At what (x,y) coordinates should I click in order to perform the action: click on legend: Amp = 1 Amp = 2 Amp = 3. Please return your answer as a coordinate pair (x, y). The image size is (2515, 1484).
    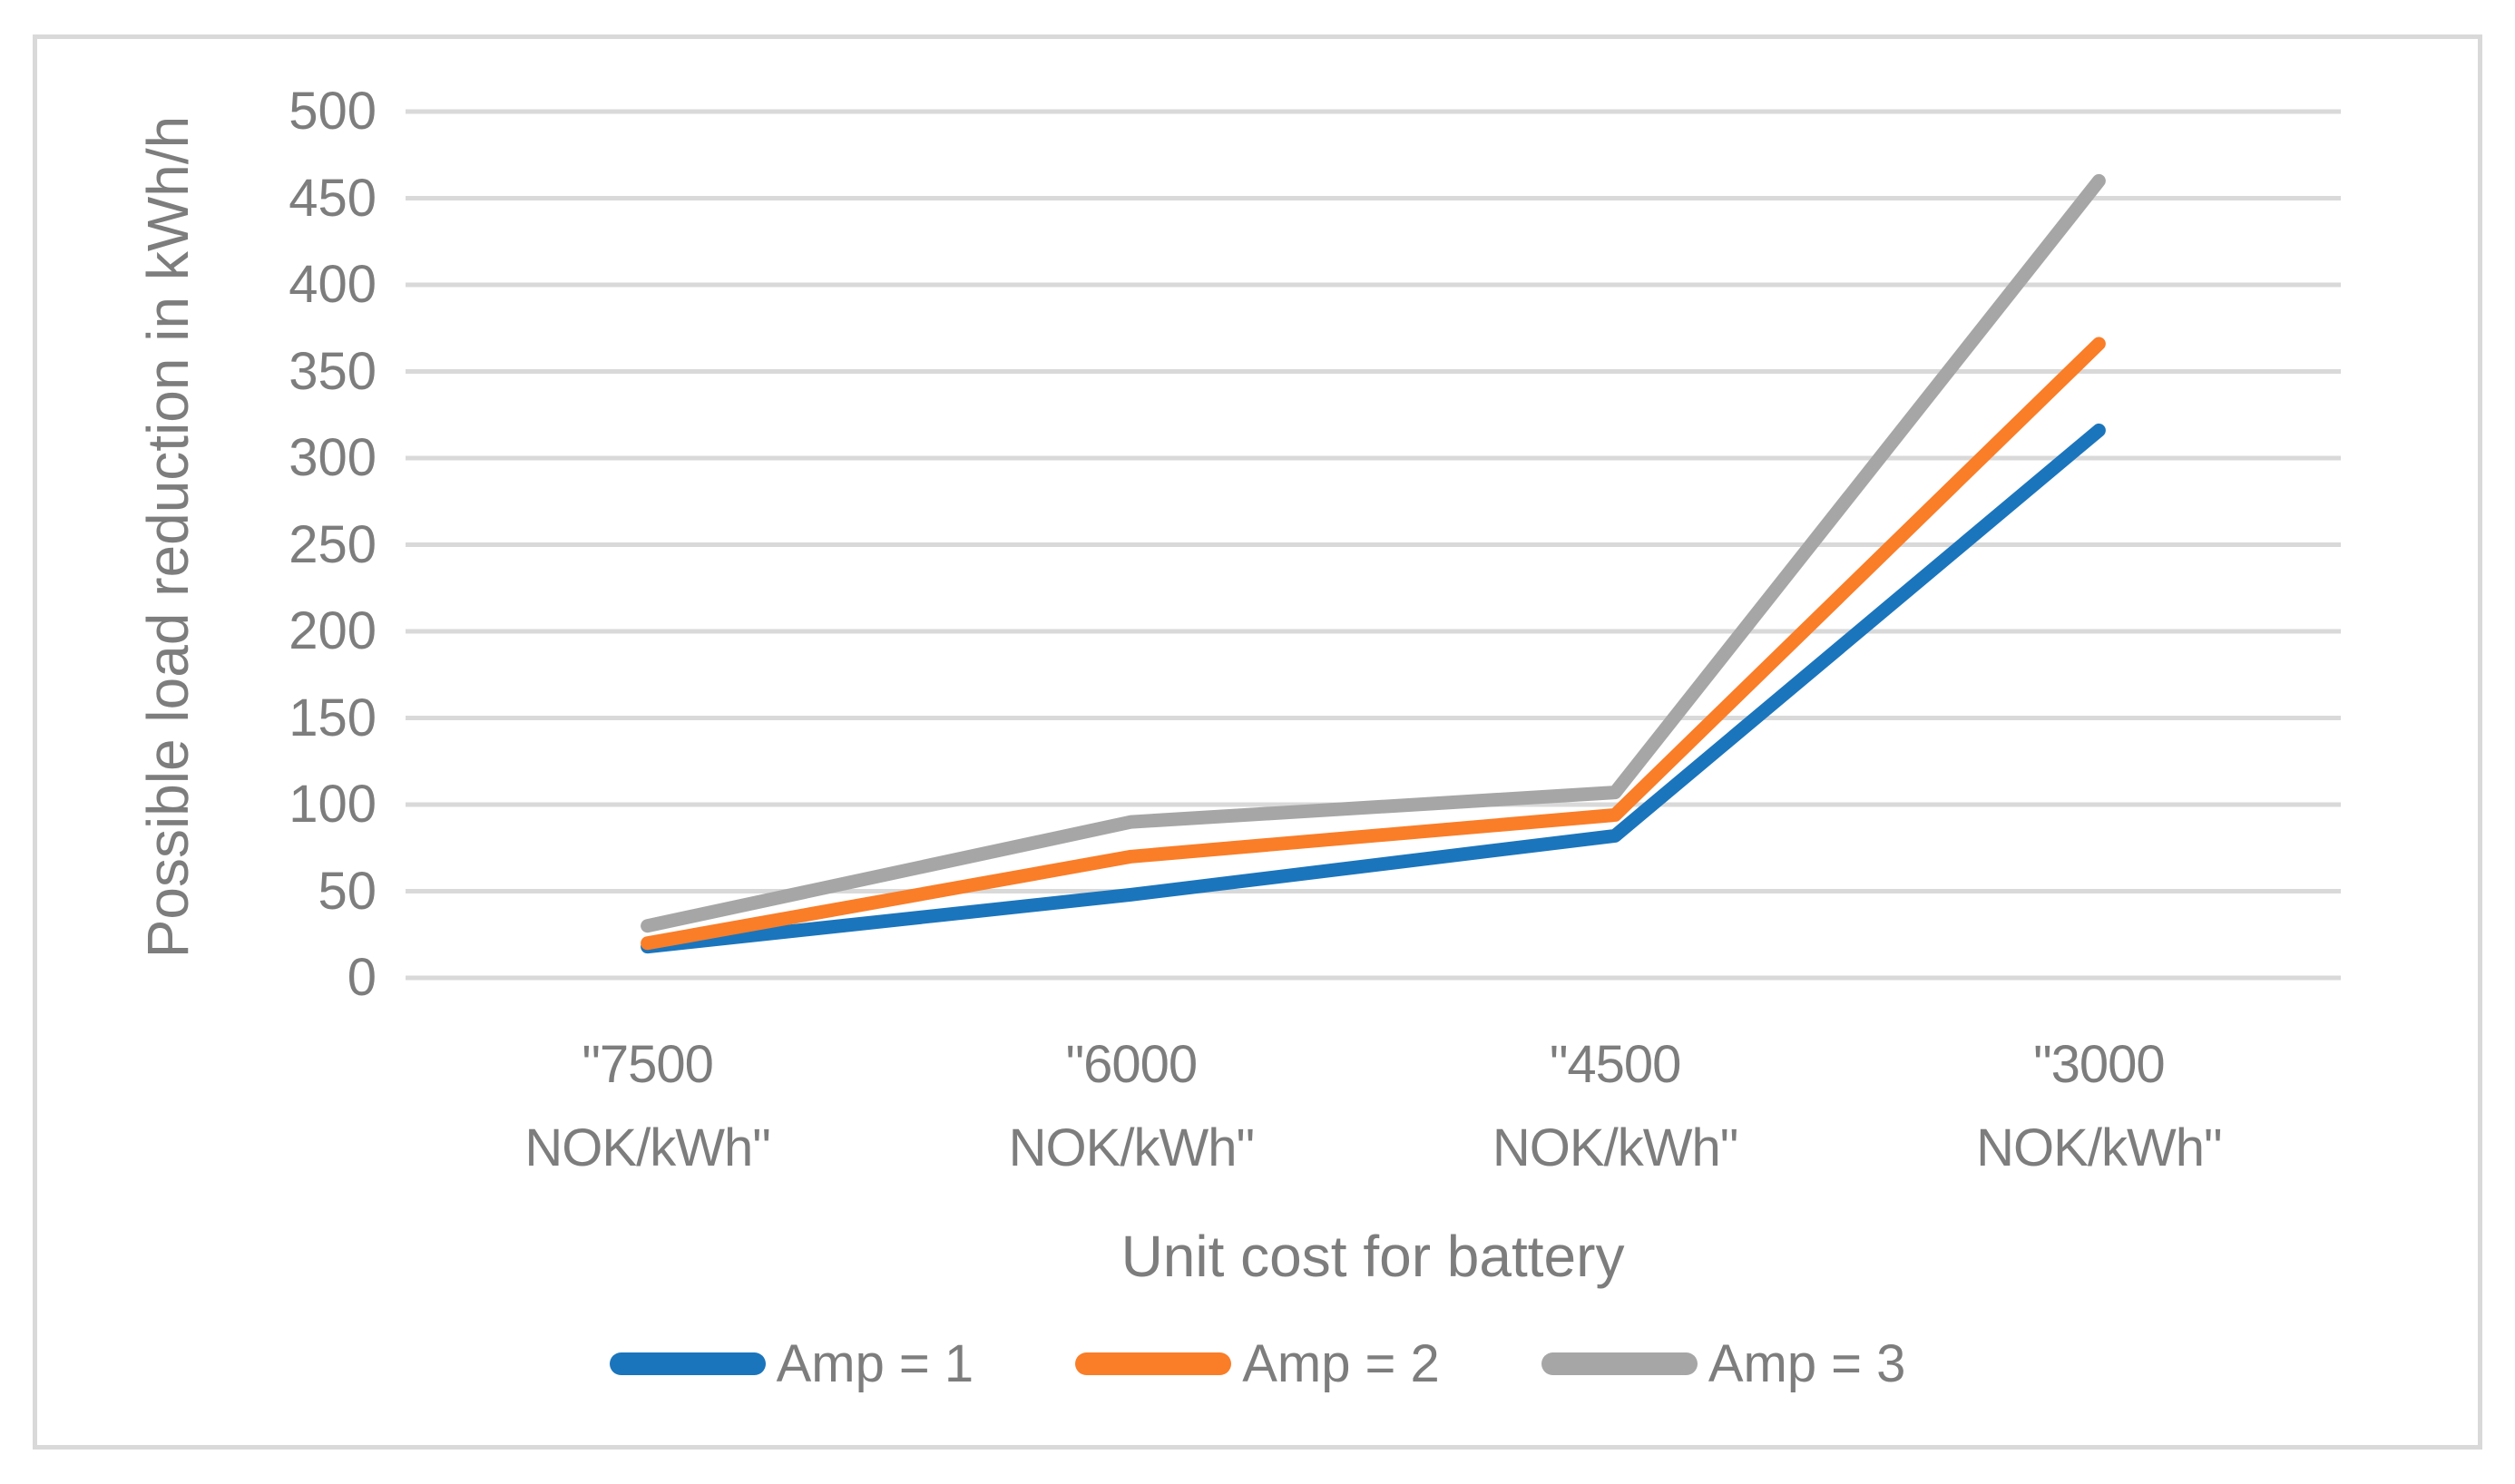
    Looking at the image, I should click on (1257, 1363).